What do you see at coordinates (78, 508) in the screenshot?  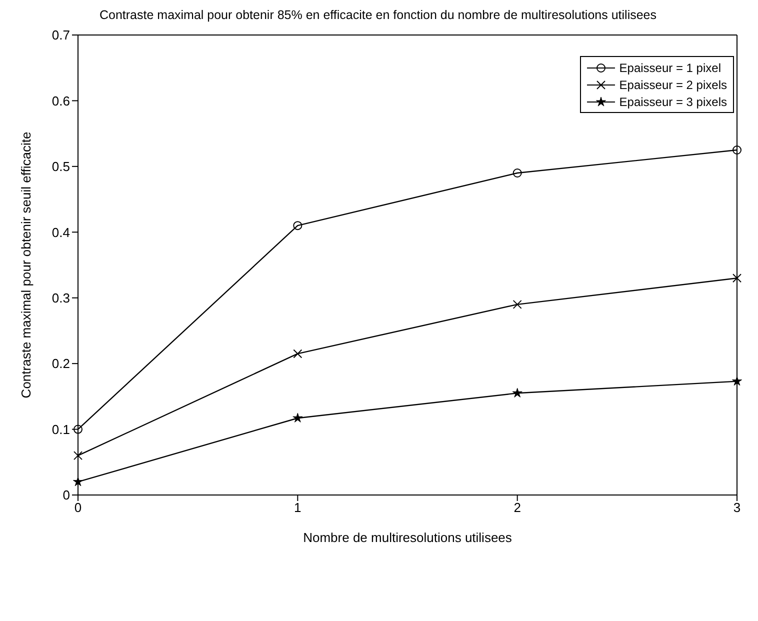 I see `x-tick-label: 0` at bounding box center [78, 508].